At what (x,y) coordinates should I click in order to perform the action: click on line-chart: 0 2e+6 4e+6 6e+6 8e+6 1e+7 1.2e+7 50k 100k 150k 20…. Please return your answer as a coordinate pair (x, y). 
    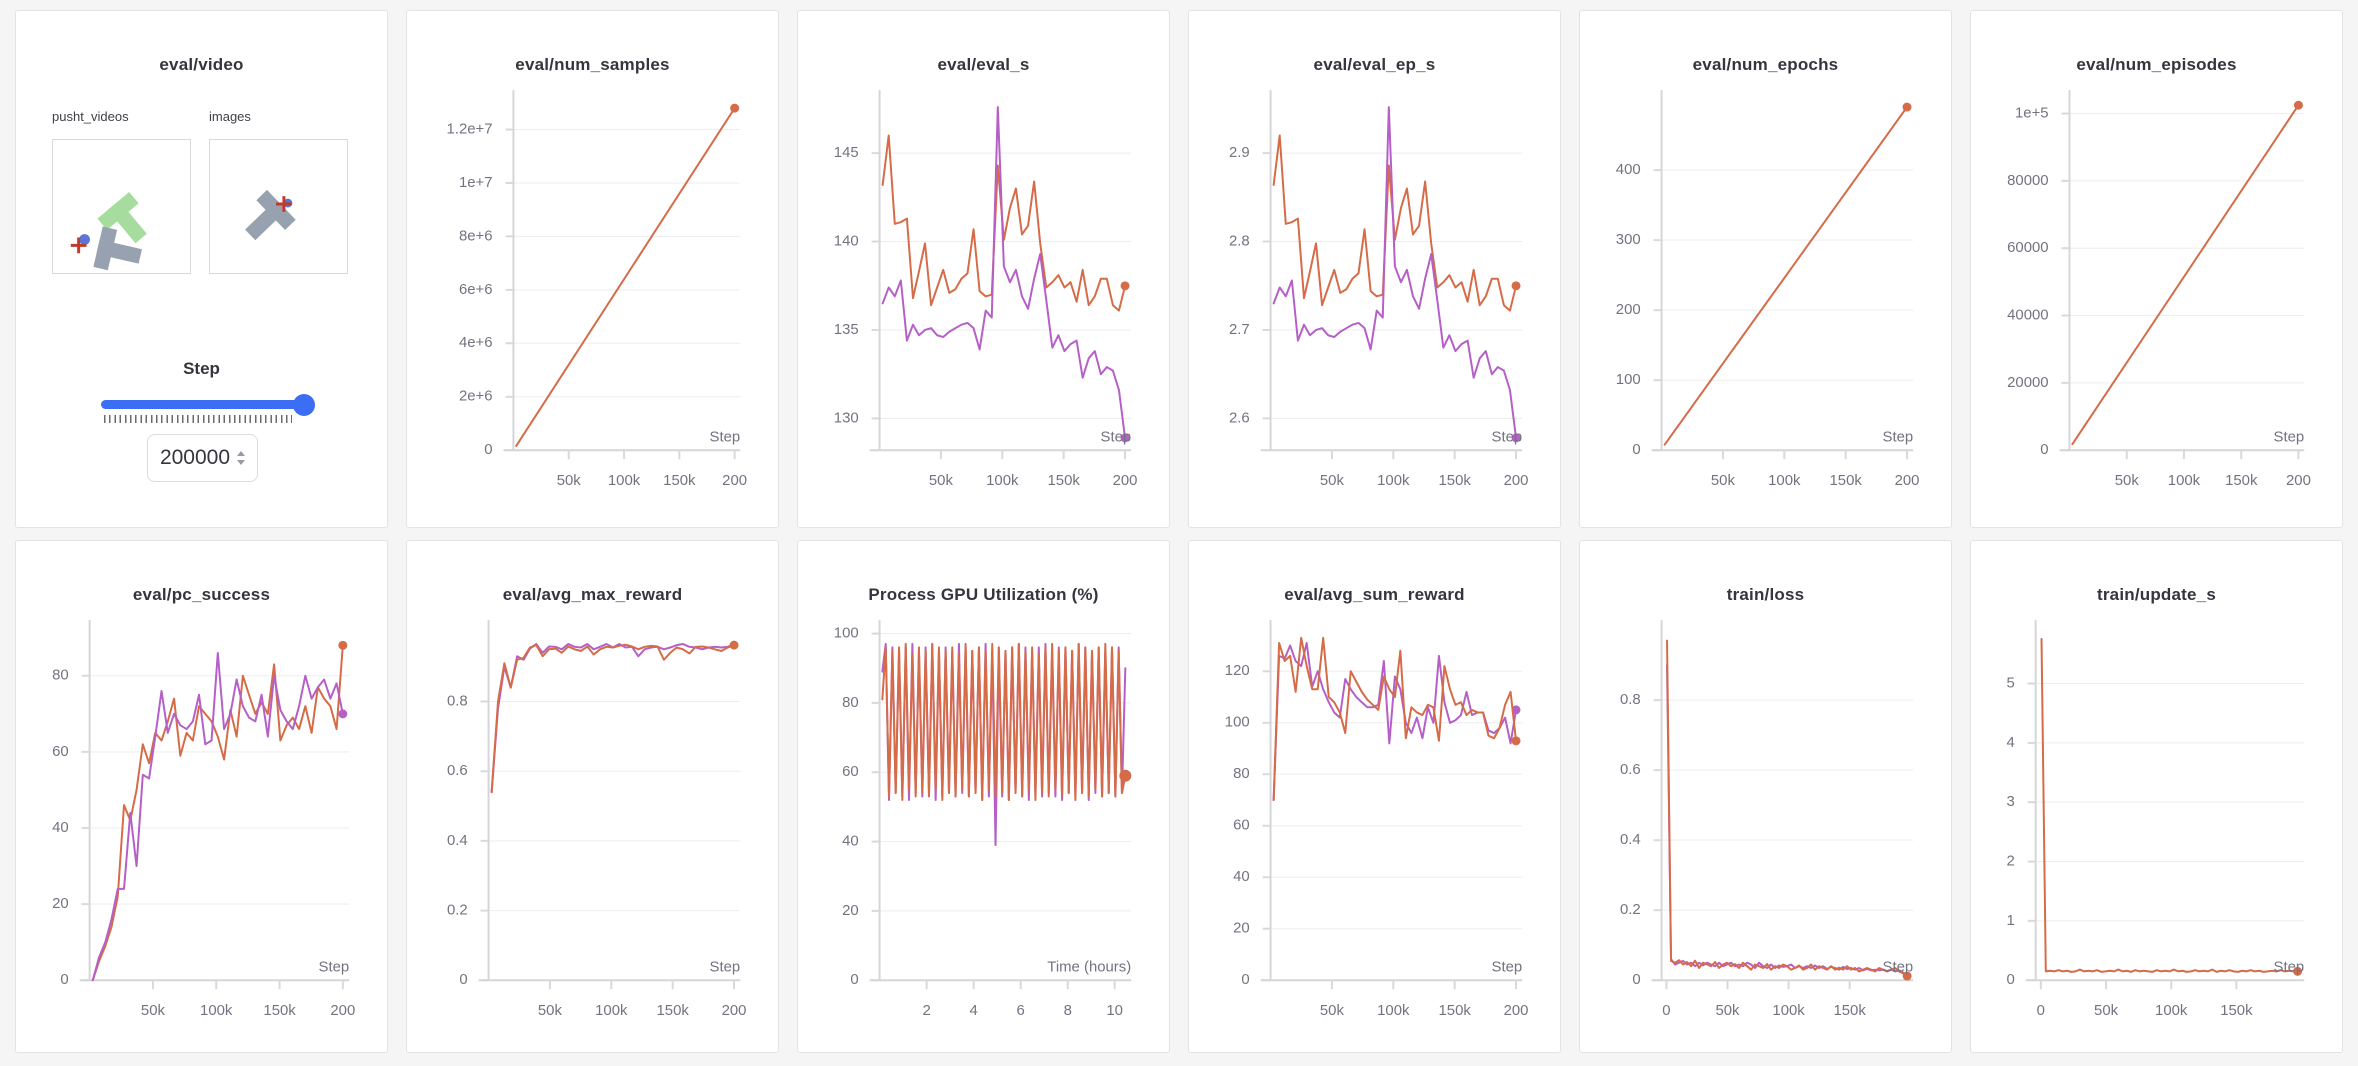
    Looking at the image, I should click on (592, 305).